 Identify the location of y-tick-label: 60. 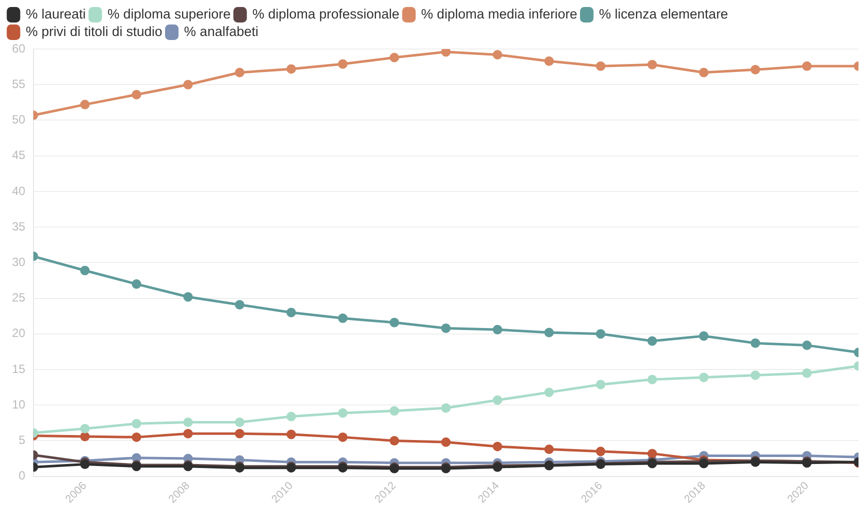
(19, 48).